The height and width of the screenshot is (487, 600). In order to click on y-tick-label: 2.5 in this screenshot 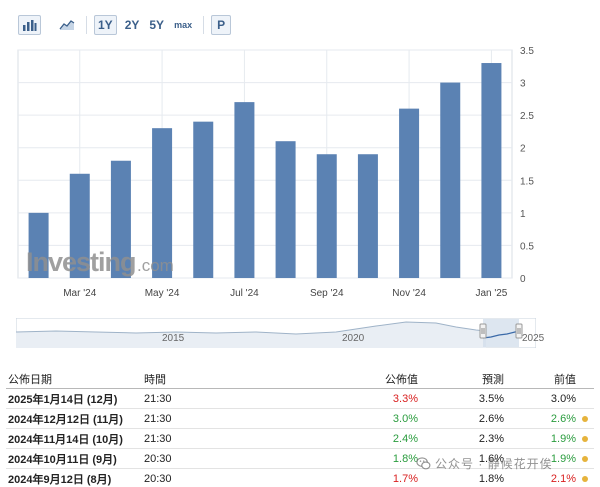, I will do `click(527, 116)`.